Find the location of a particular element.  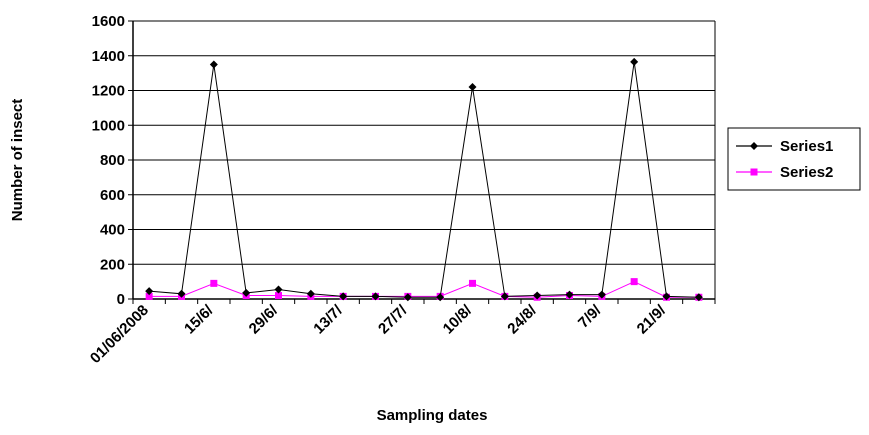

y-tick-label: 1400 is located at coordinates (108, 56).